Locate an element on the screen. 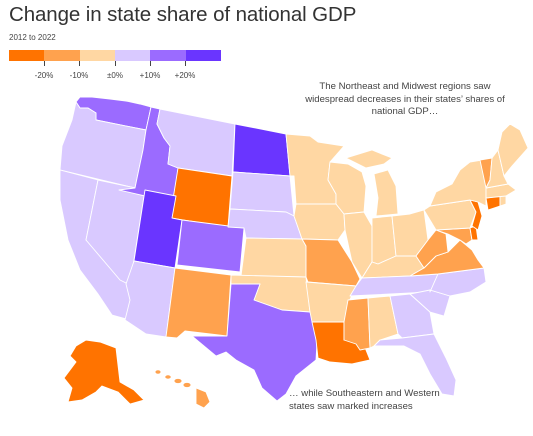 This screenshot has width=533, height=436. state-RI is located at coordinates (503, 201).